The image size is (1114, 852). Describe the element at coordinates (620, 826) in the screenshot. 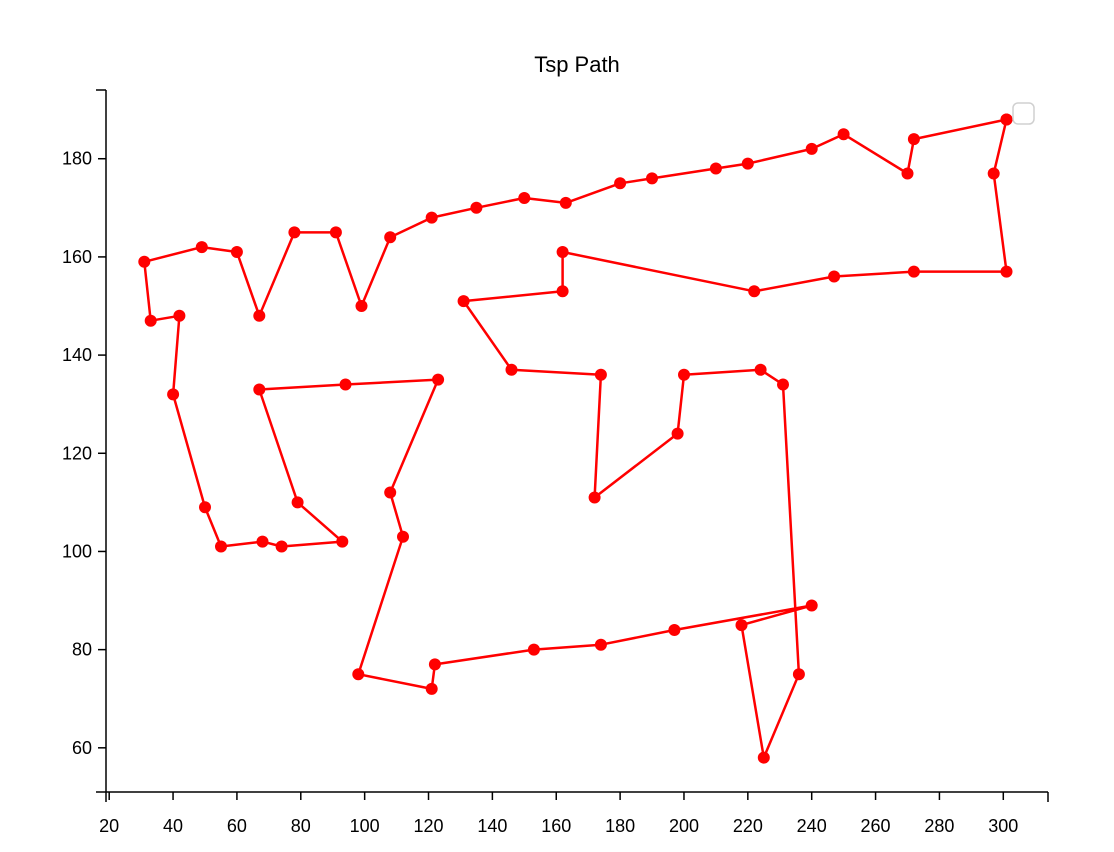

I see `x-tick-label: 180` at that location.